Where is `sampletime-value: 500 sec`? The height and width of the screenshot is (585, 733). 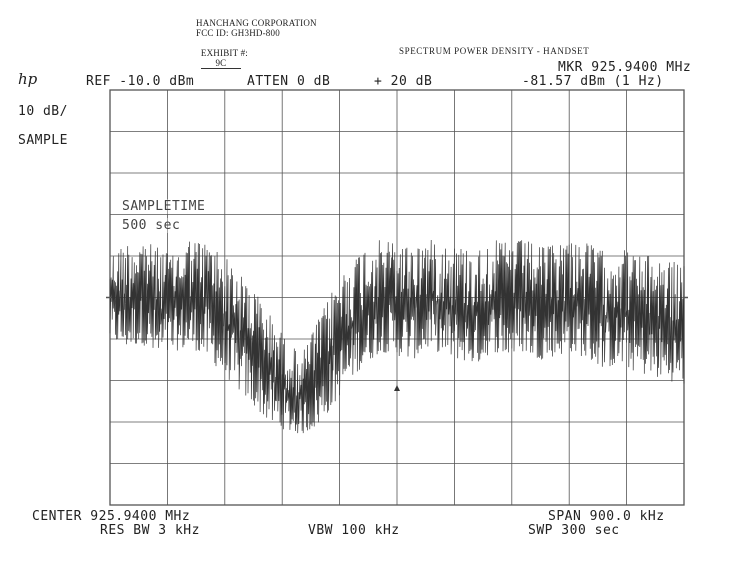
sampletime-value: 500 sec is located at coordinates (151, 225).